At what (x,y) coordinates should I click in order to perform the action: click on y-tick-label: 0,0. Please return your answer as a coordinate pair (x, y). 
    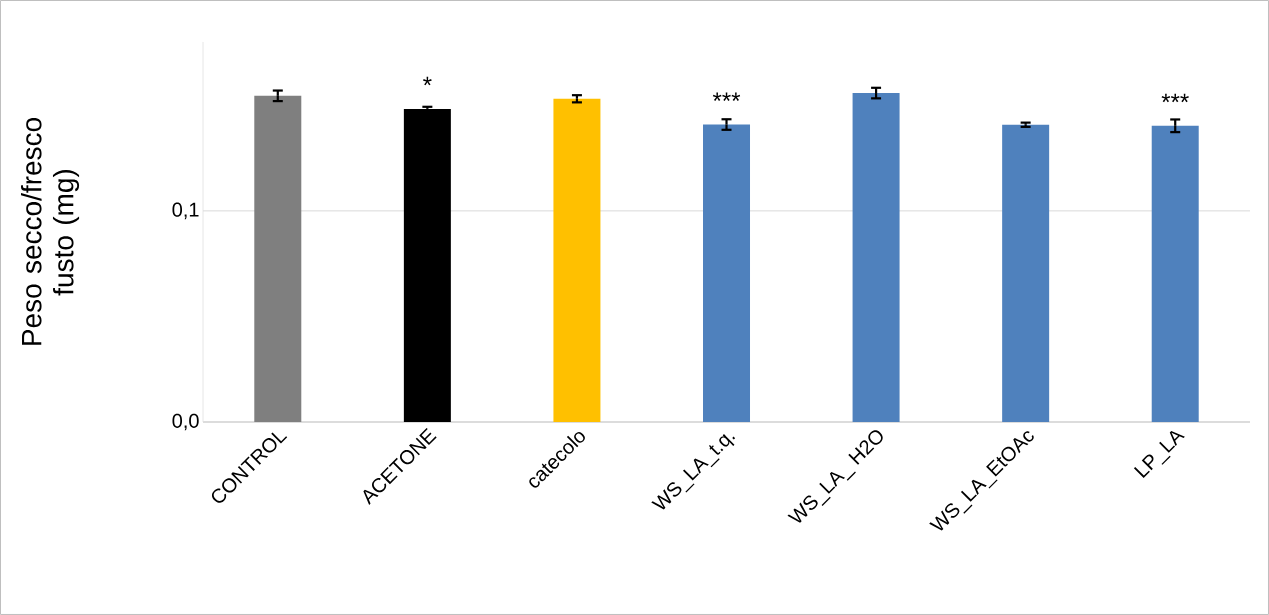
    Looking at the image, I should click on (185, 422).